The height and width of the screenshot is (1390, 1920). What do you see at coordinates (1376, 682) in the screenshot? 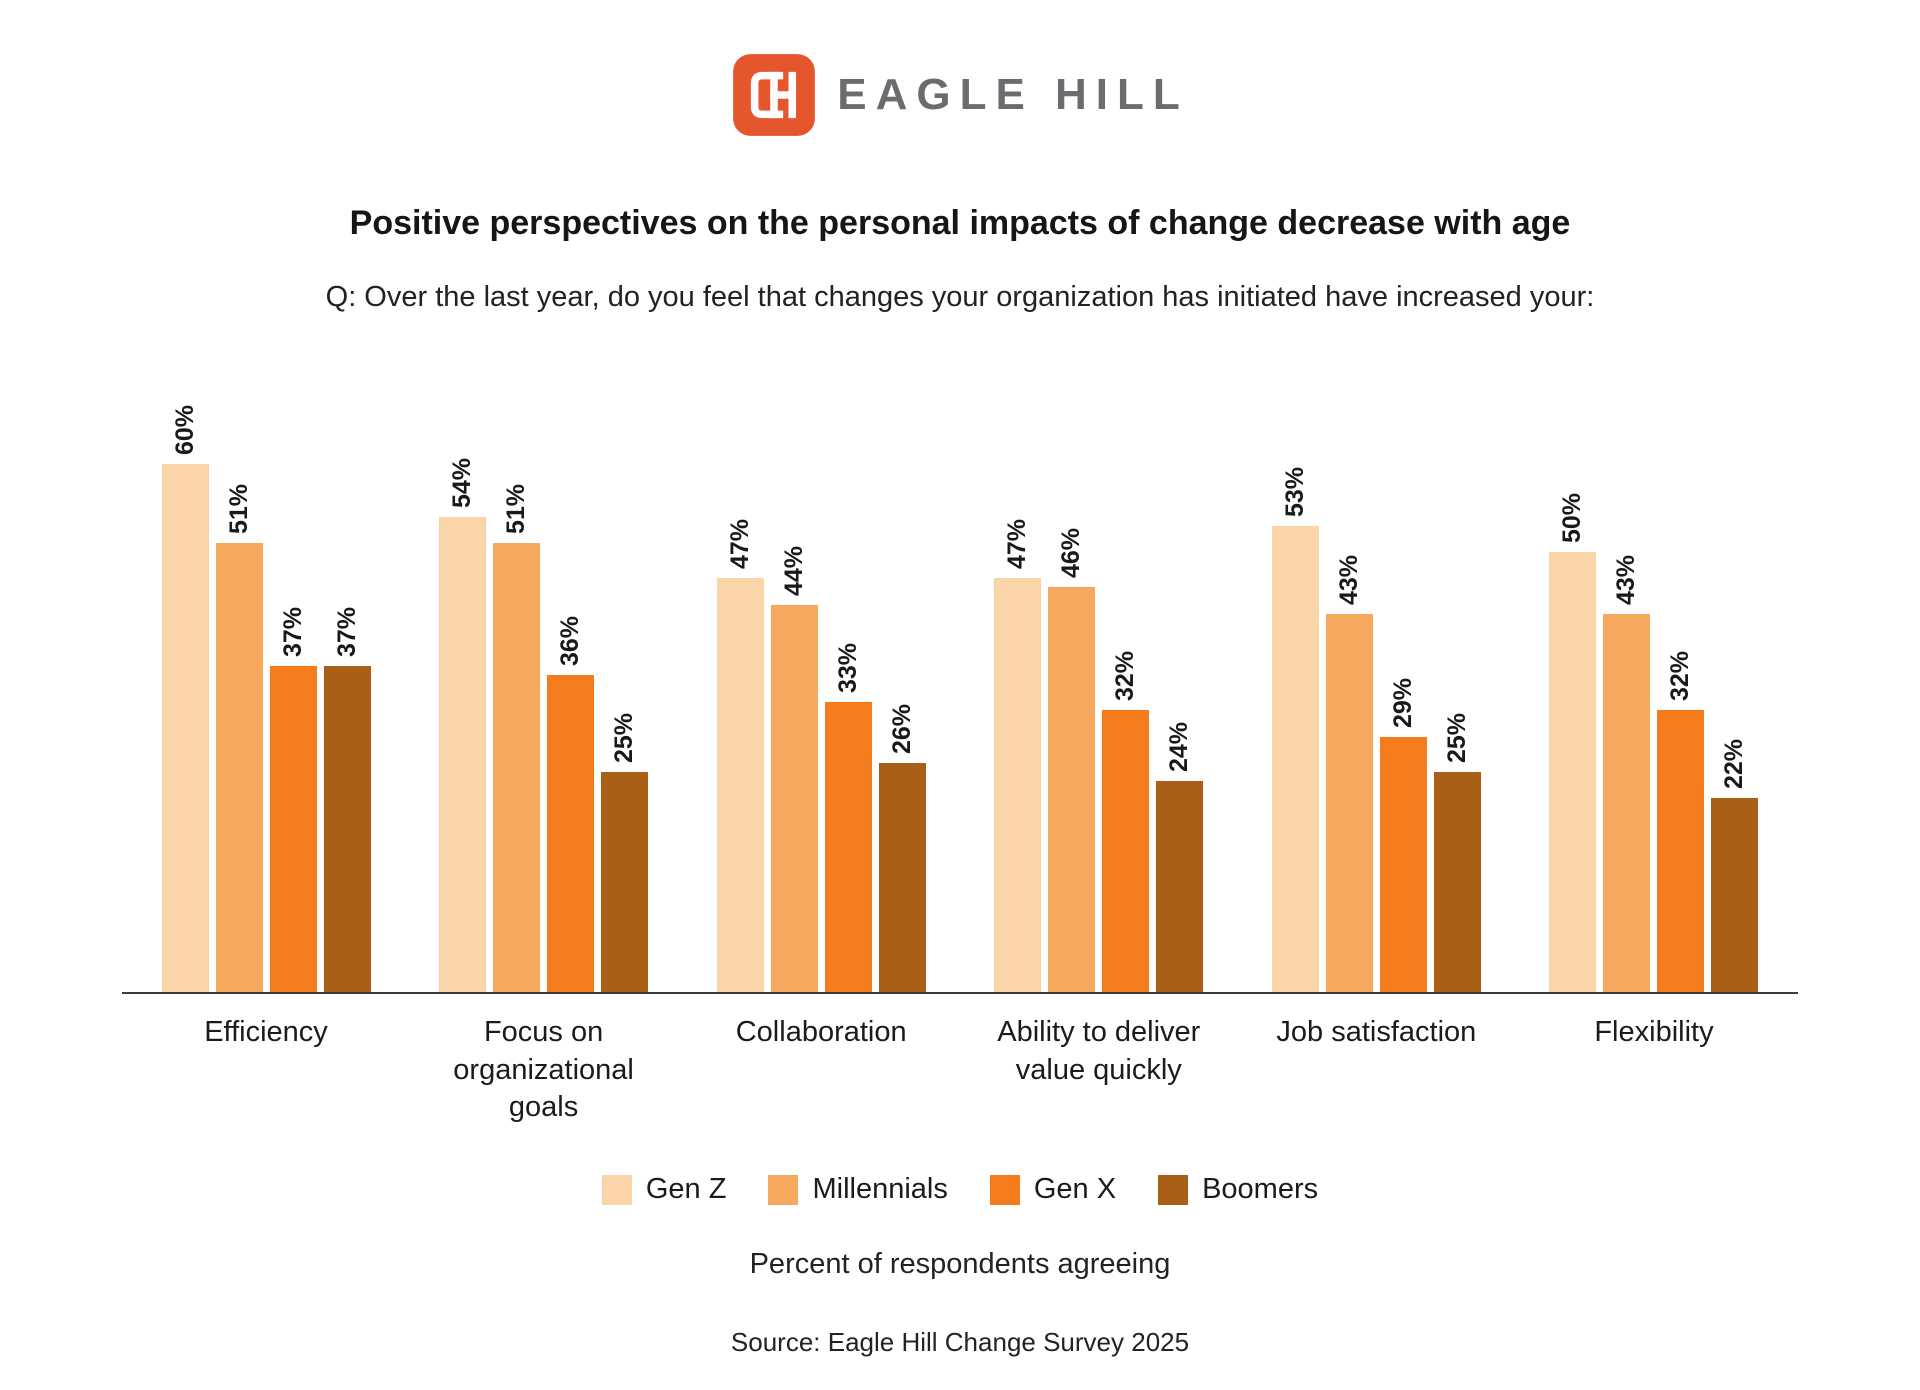
I see `bar-group: 53% 43% 29% 25%` at bounding box center [1376, 682].